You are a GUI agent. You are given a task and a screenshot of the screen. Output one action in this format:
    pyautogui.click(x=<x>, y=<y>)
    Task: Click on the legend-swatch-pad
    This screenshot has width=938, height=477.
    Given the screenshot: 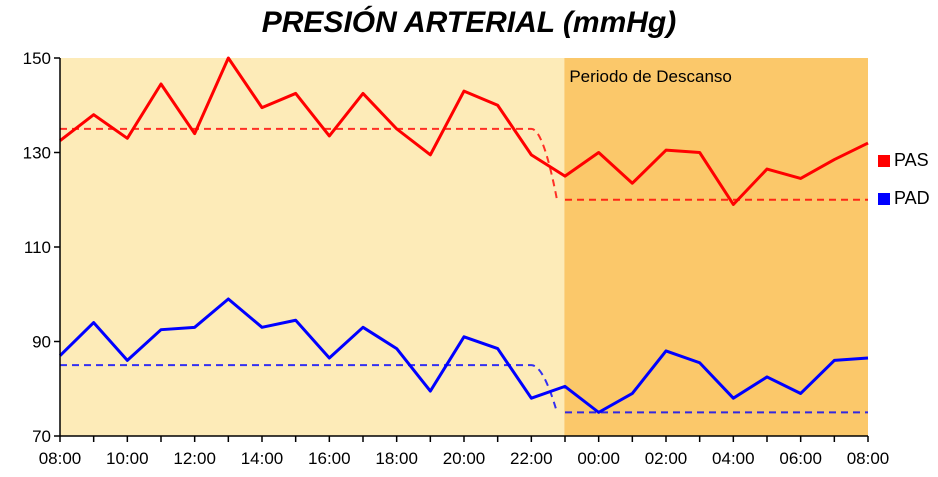 What is the action you would take?
    pyautogui.click(x=884, y=199)
    